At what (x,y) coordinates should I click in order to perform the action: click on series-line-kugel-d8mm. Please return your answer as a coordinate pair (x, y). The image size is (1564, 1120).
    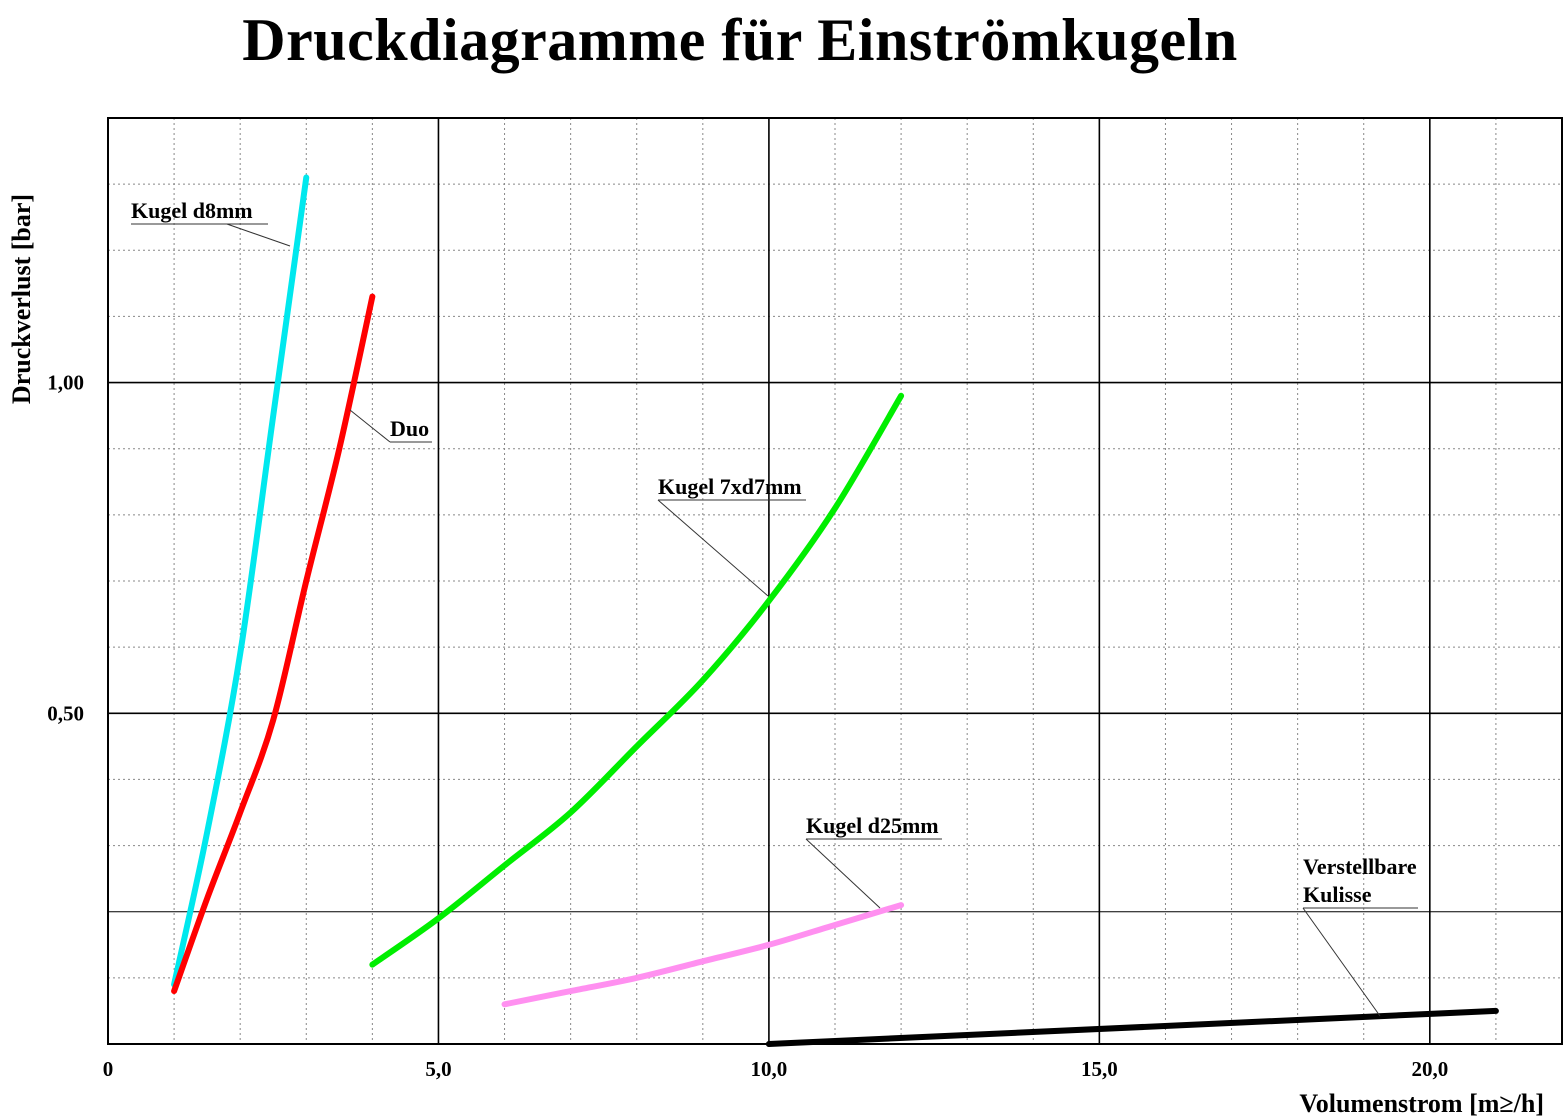
    Looking at the image, I should click on (240, 581).